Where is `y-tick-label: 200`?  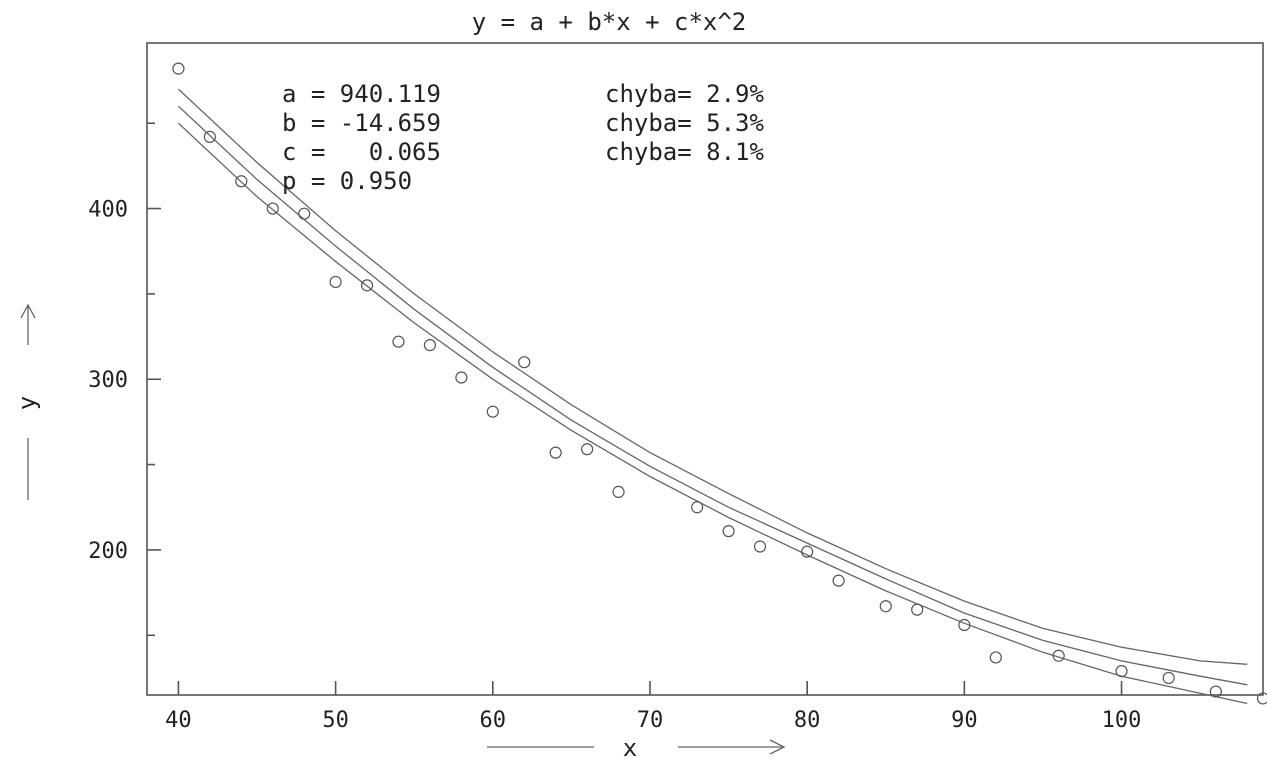 y-tick-label: 200 is located at coordinates (108, 551).